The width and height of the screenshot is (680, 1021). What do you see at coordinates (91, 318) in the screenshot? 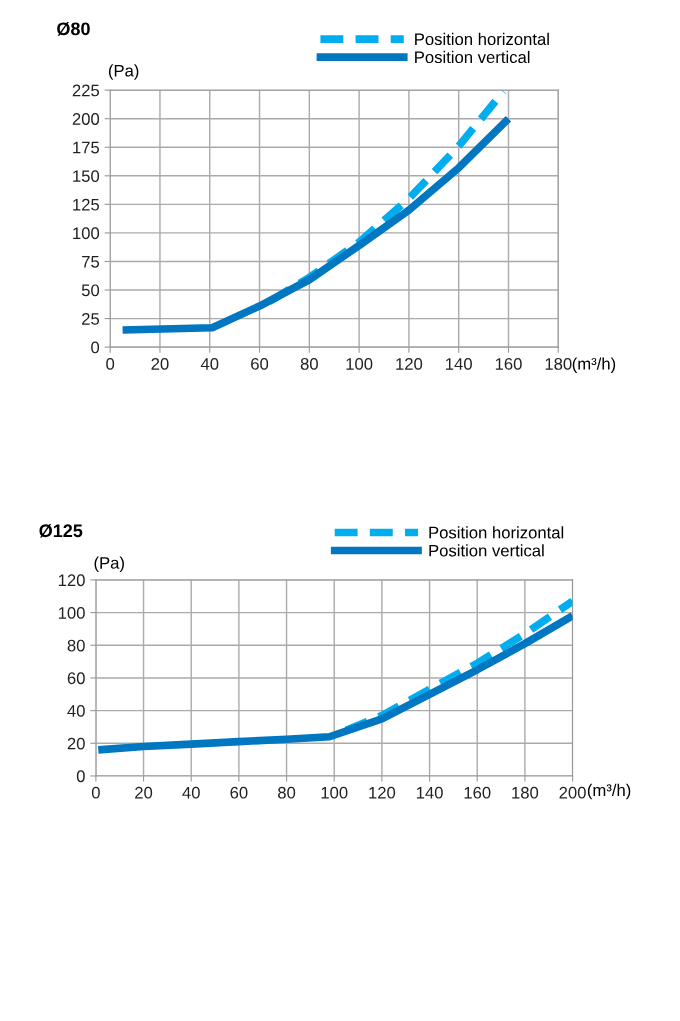
I see `y-tick-label: 25` at bounding box center [91, 318].